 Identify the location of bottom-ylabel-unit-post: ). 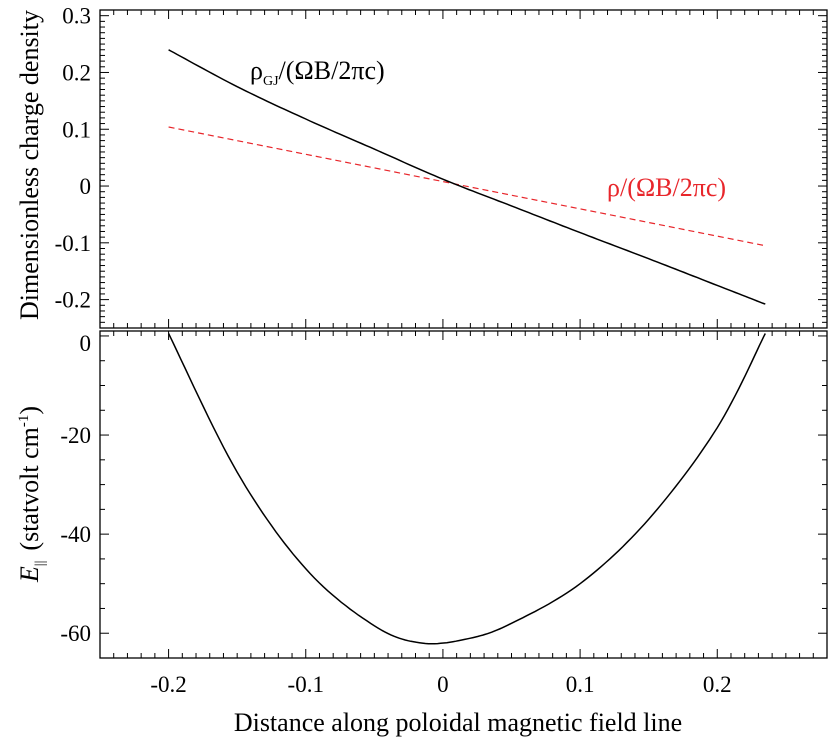
(29, 410).